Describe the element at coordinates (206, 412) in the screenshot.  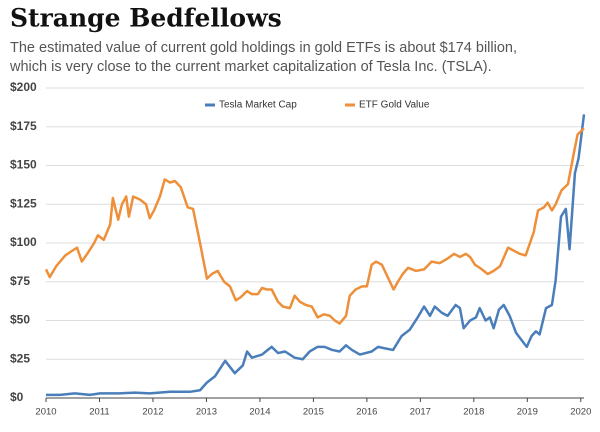
I see `x-tick-label: 2013` at that location.